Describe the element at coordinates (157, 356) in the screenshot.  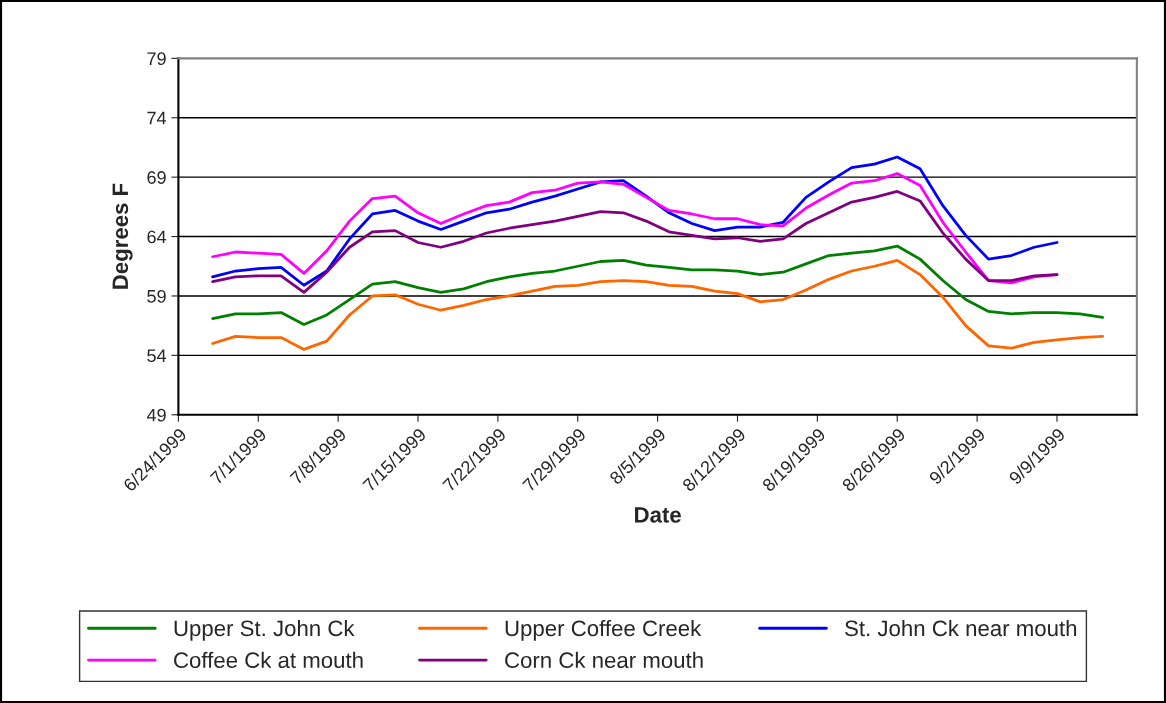
I see `y-tick-label: 54` at that location.